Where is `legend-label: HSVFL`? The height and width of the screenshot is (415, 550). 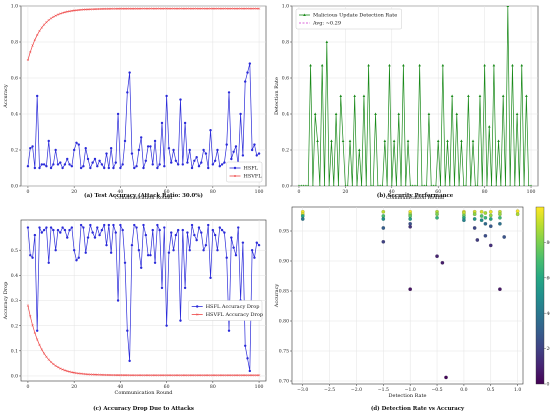
legend-label: HSVFL is located at coordinates (253, 177).